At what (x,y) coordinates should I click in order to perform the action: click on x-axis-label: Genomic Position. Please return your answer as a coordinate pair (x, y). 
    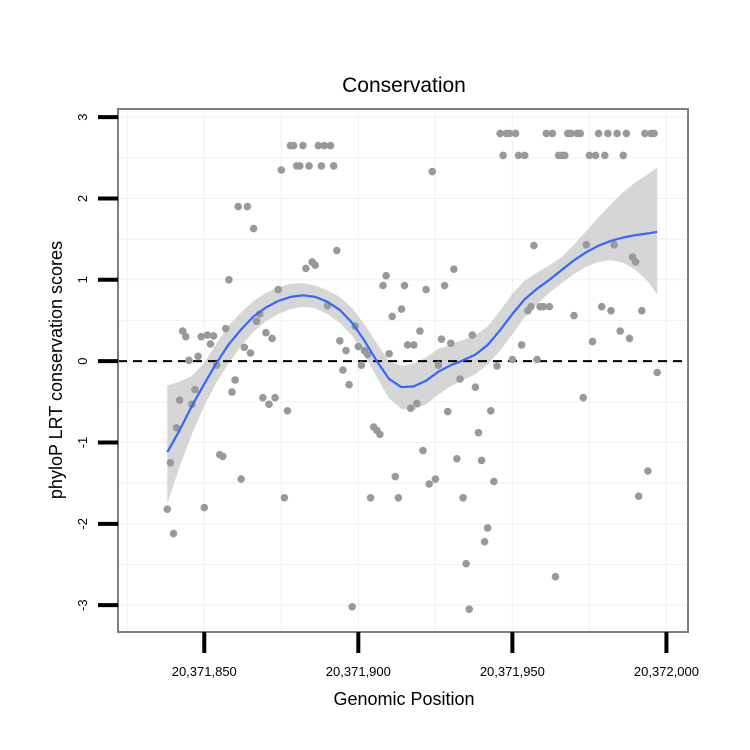
    Looking at the image, I should click on (403, 699).